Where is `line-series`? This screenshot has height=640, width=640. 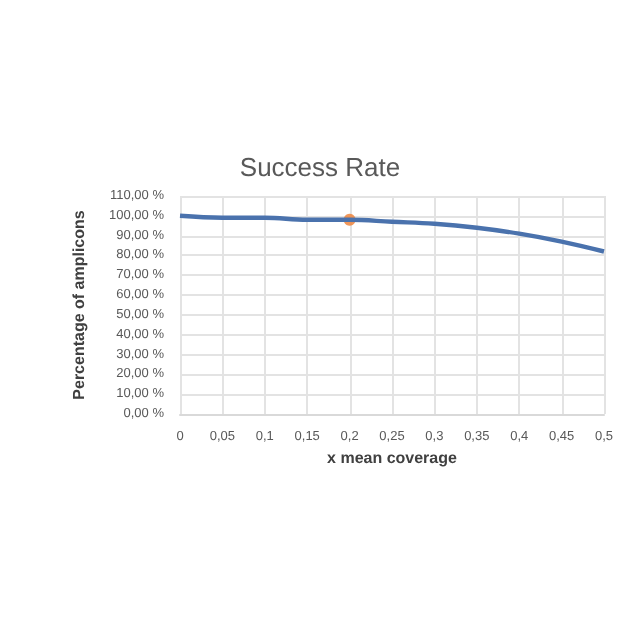 line-series is located at coordinates (392, 233).